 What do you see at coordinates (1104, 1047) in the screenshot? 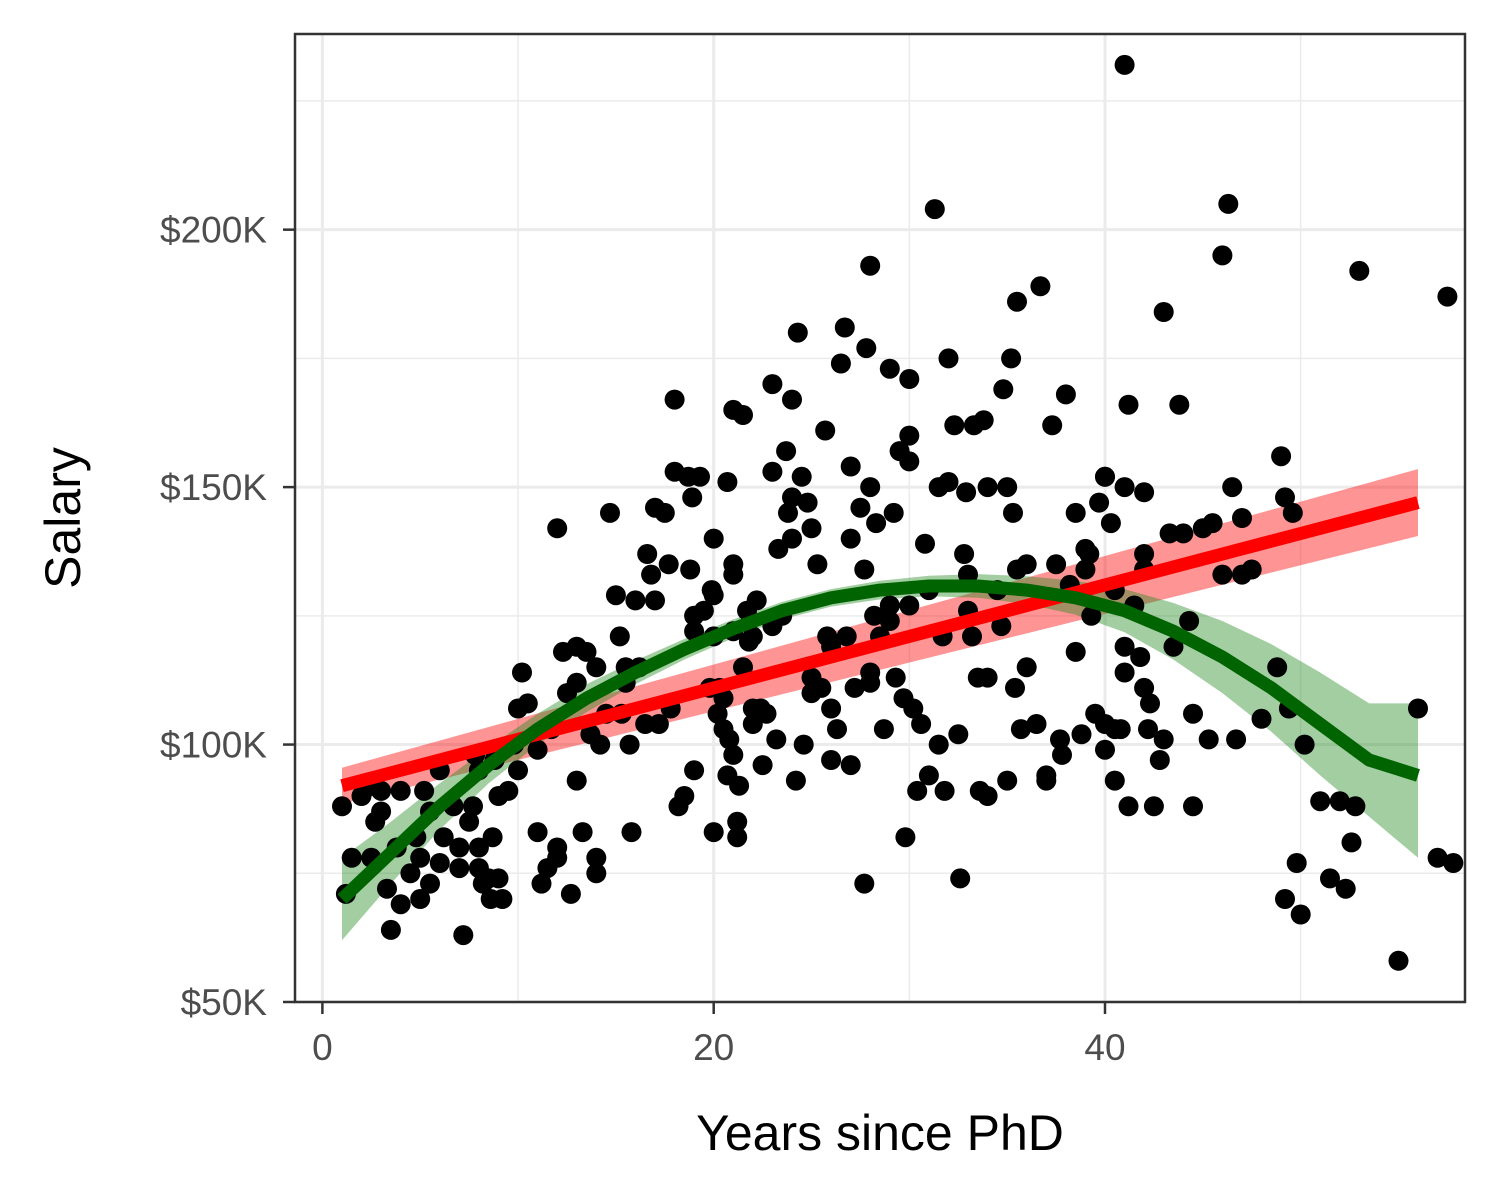
I see `x-tick-label: 40` at bounding box center [1104, 1047].